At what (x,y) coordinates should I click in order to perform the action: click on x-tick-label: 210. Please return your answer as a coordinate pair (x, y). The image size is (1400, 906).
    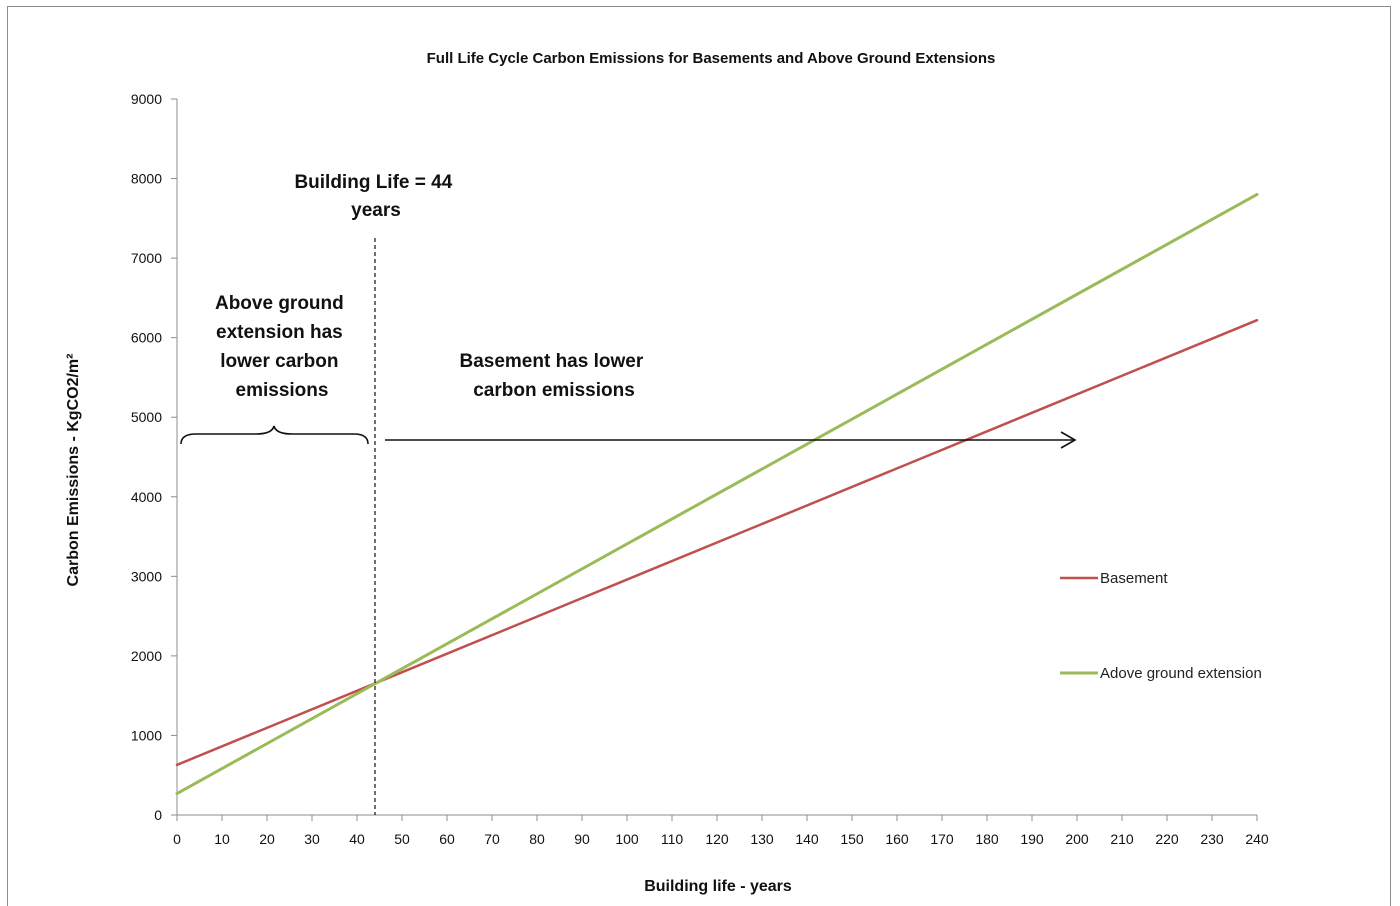
    Looking at the image, I should click on (1122, 839).